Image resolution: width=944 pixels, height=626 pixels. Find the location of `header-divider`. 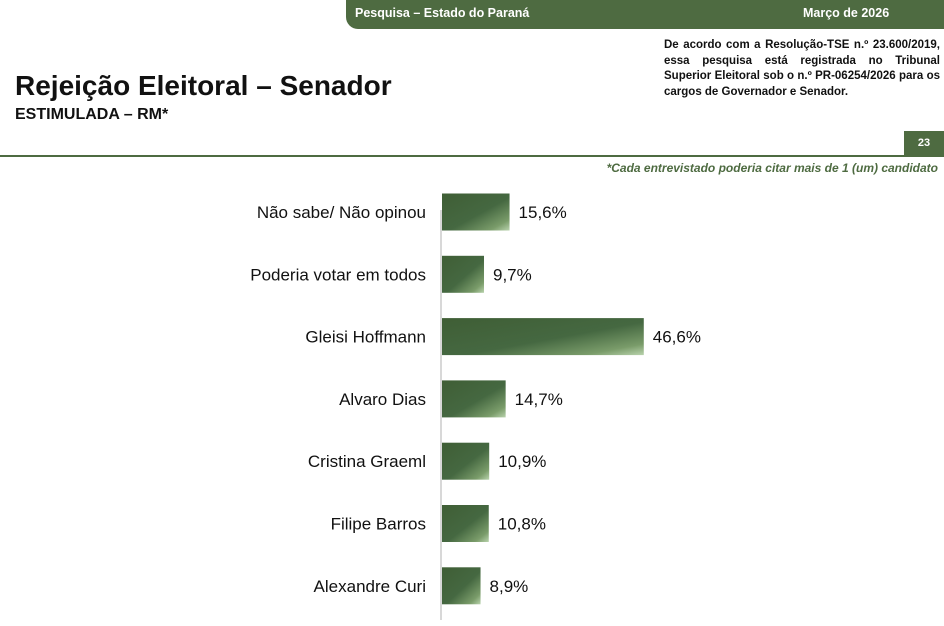

header-divider is located at coordinates (472, 156).